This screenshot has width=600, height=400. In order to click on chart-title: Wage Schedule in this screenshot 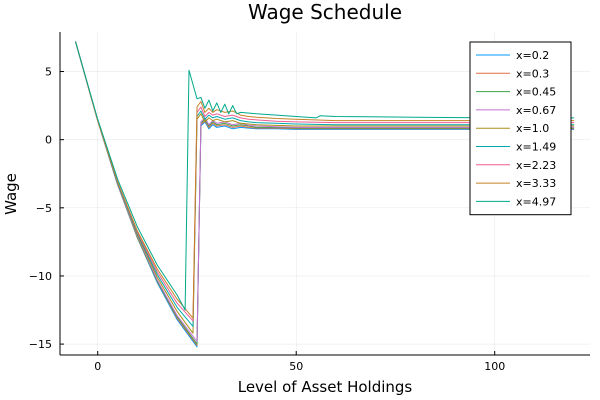, I will do `click(325, 12)`.